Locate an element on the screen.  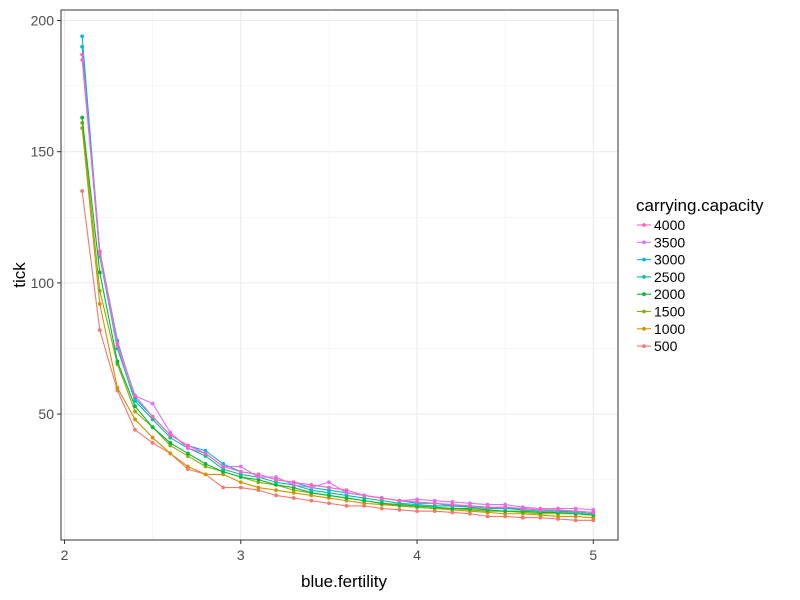
y-tick-label: 200 is located at coordinates (43, 20).